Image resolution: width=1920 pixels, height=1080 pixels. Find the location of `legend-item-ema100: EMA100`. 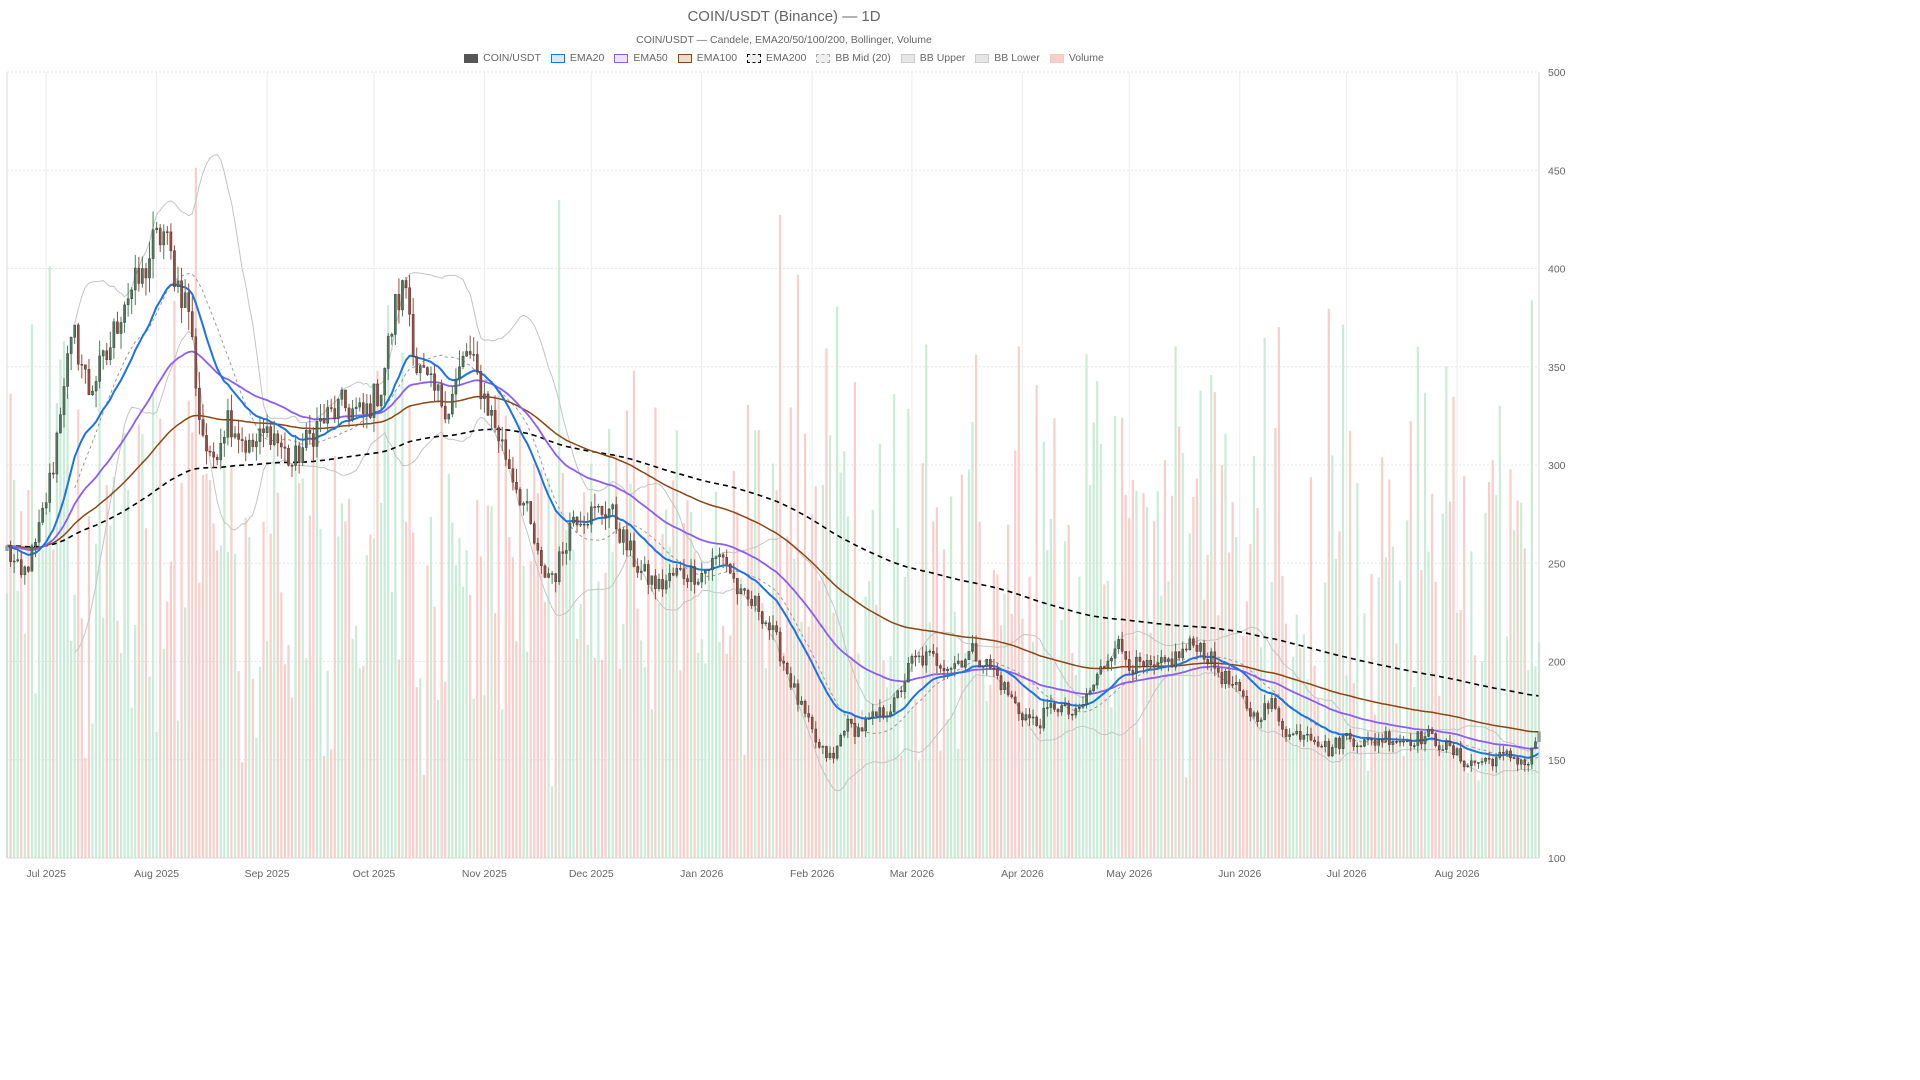

legend-item-ema100: EMA100 is located at coordinates (707, 58).